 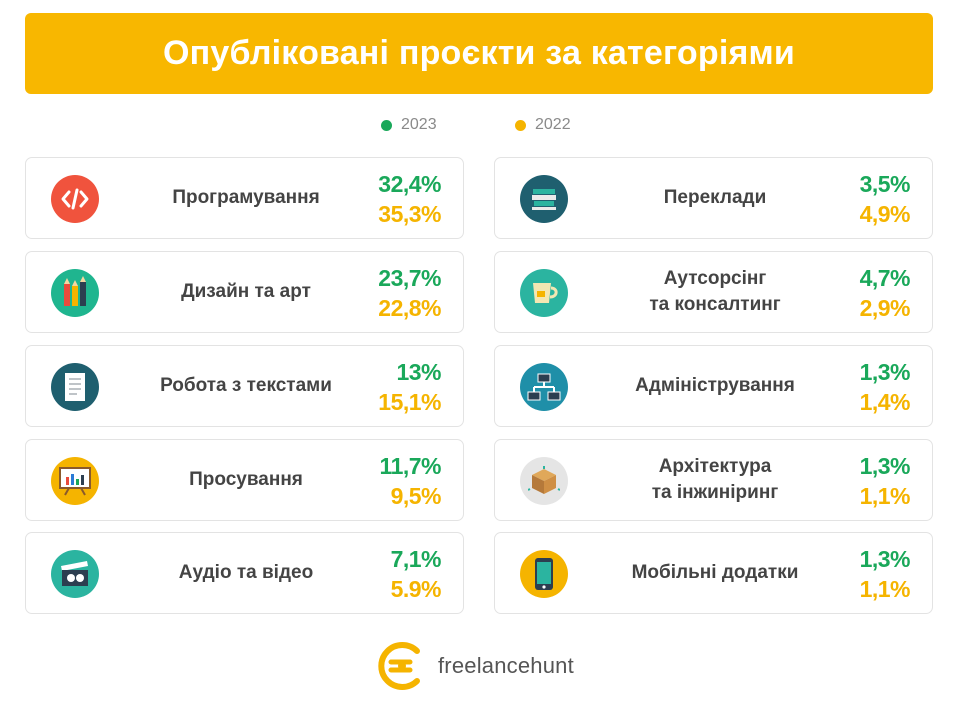 I want to click on value-2022: 35,3%, so click(x=409, y=214).